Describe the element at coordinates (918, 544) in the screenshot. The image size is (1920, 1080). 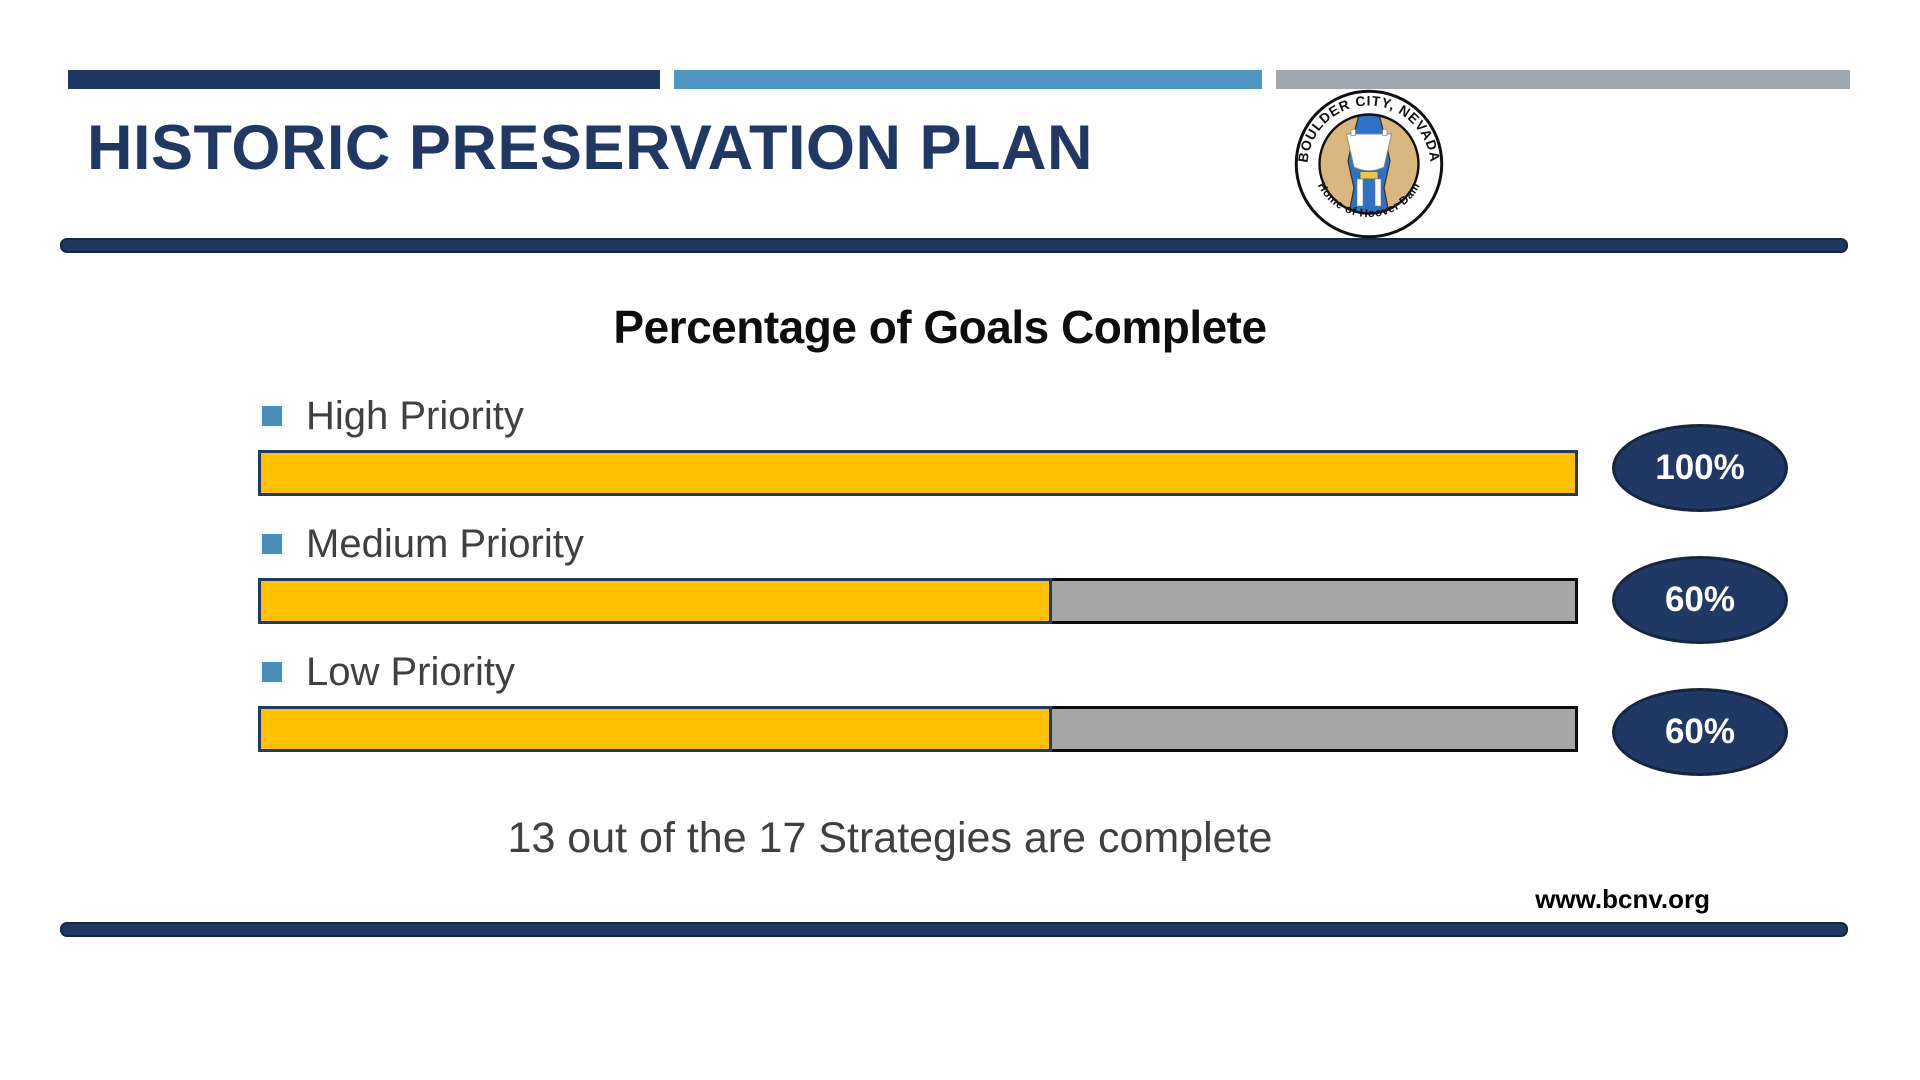
I see `category-label-row: Medium Priority` at that location.